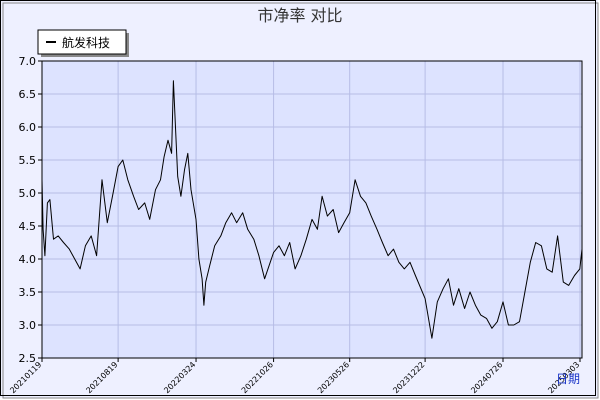 This screenshot has height=400, width=600. I want to click on y-tick-label: 7.0, so click(28, 61).